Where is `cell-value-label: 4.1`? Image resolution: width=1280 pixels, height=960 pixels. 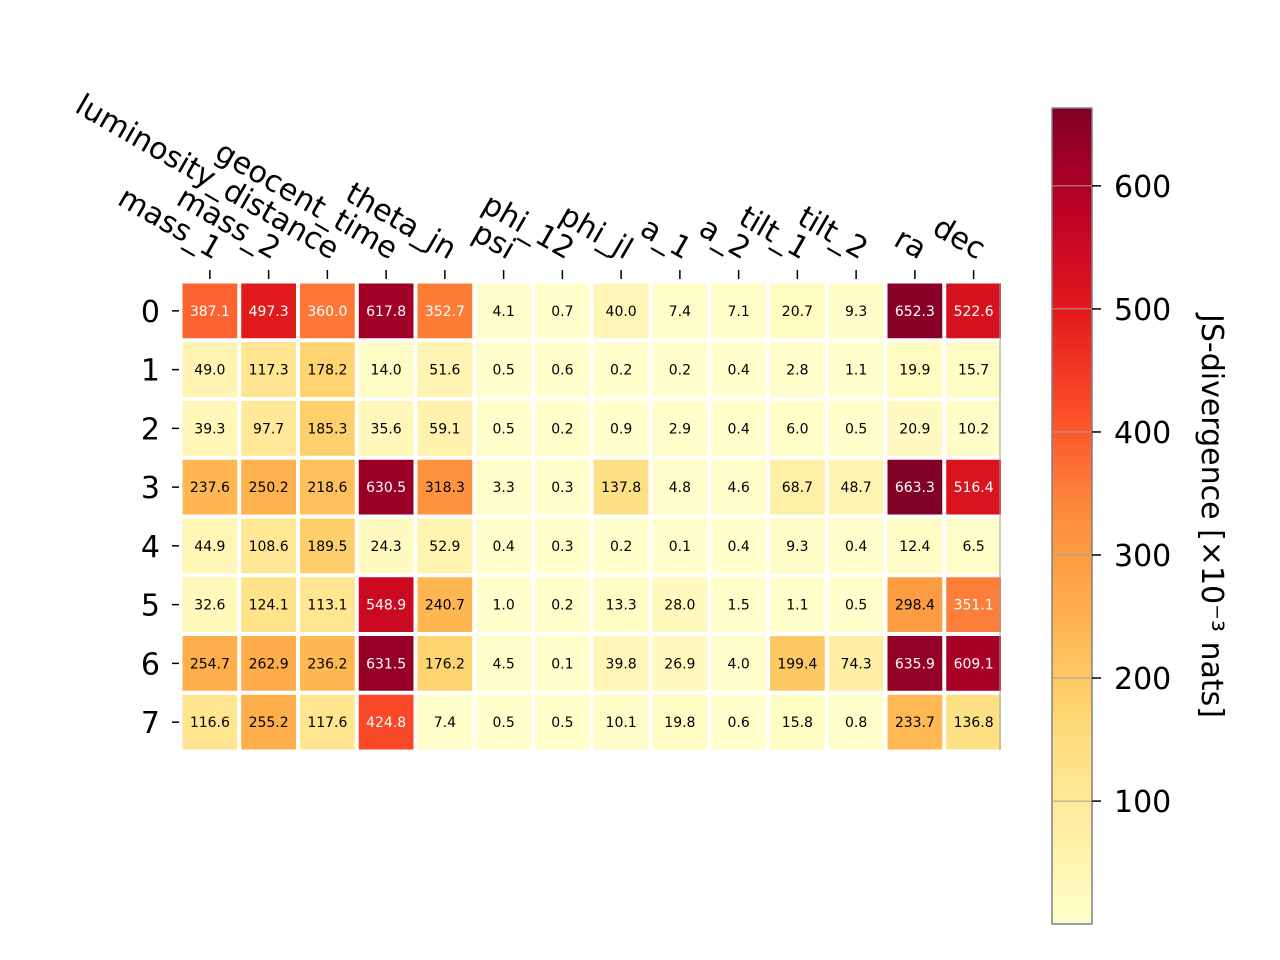
cell-value-label: 4.1 is located at coordinates (503, 312).